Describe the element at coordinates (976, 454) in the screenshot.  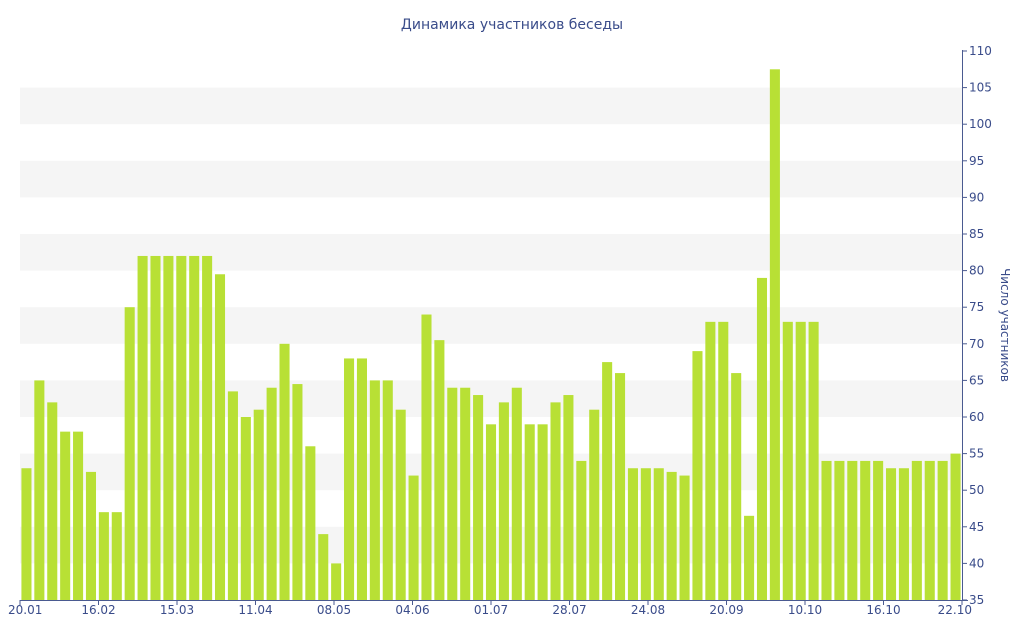
I see `y-tick-label: 55` at that location.